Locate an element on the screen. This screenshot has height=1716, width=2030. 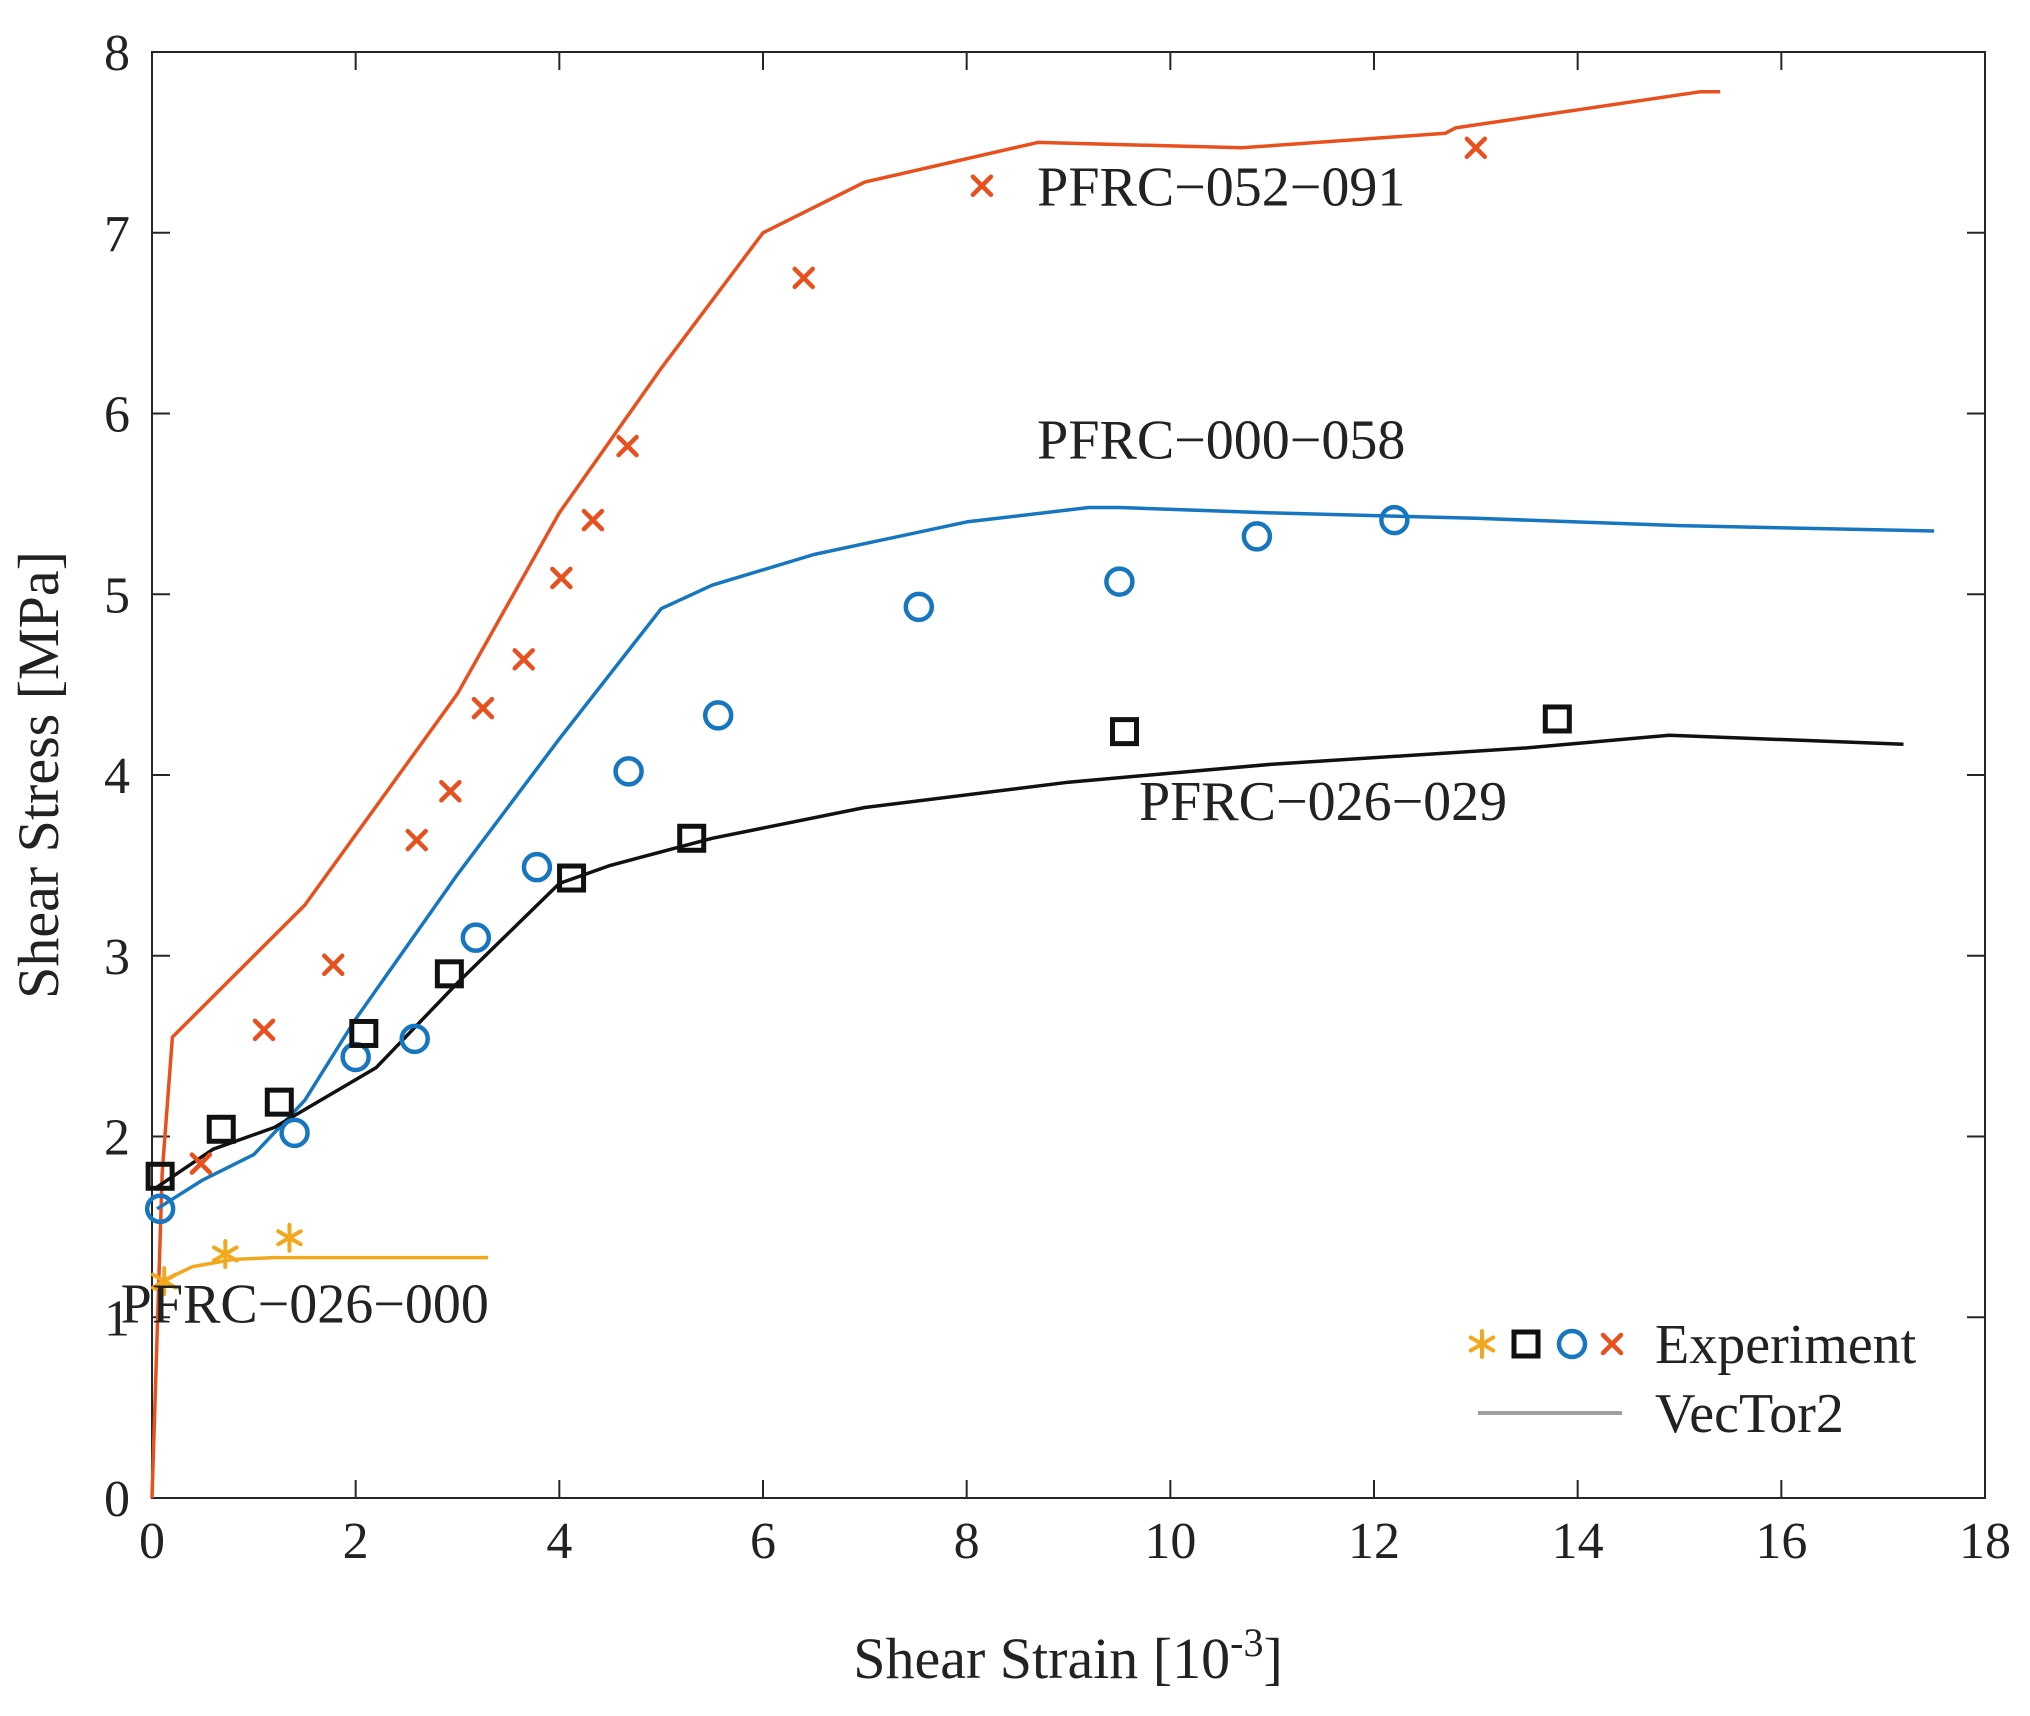
x-axis-title-main: Shear Strain [10 is located at coordinates (1041, 1658).